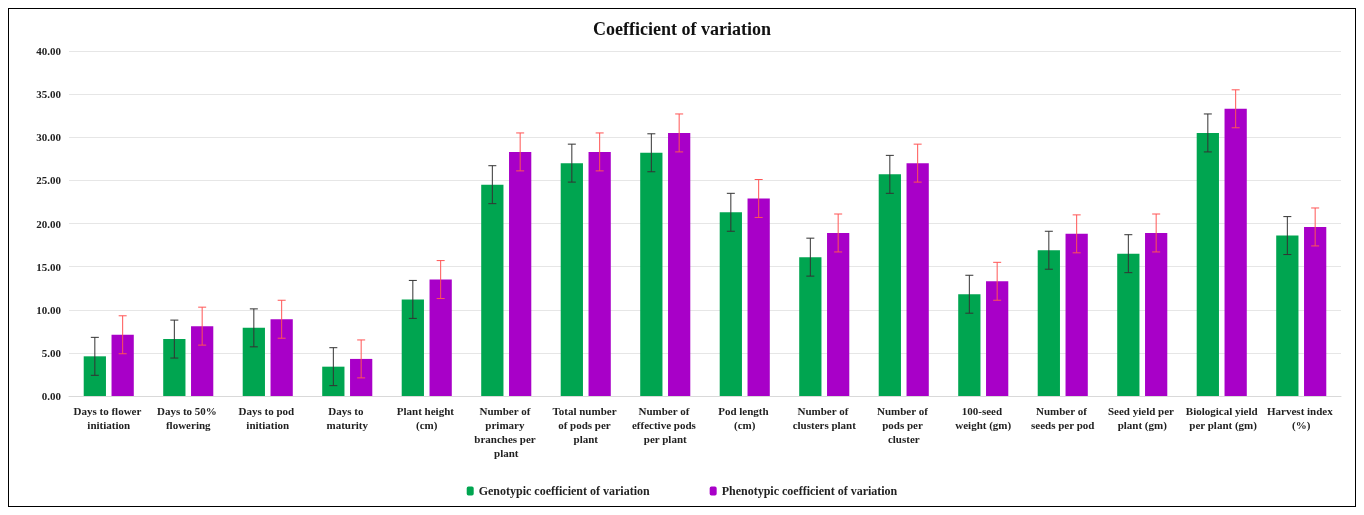 Image resolution: width=1364 pixels, height=515 pixels. What do you see at coordinates (1301, 418) in the screenshot?
I see `x-tick-label: Harvest index (%)` at bounding box center [1301, 418].